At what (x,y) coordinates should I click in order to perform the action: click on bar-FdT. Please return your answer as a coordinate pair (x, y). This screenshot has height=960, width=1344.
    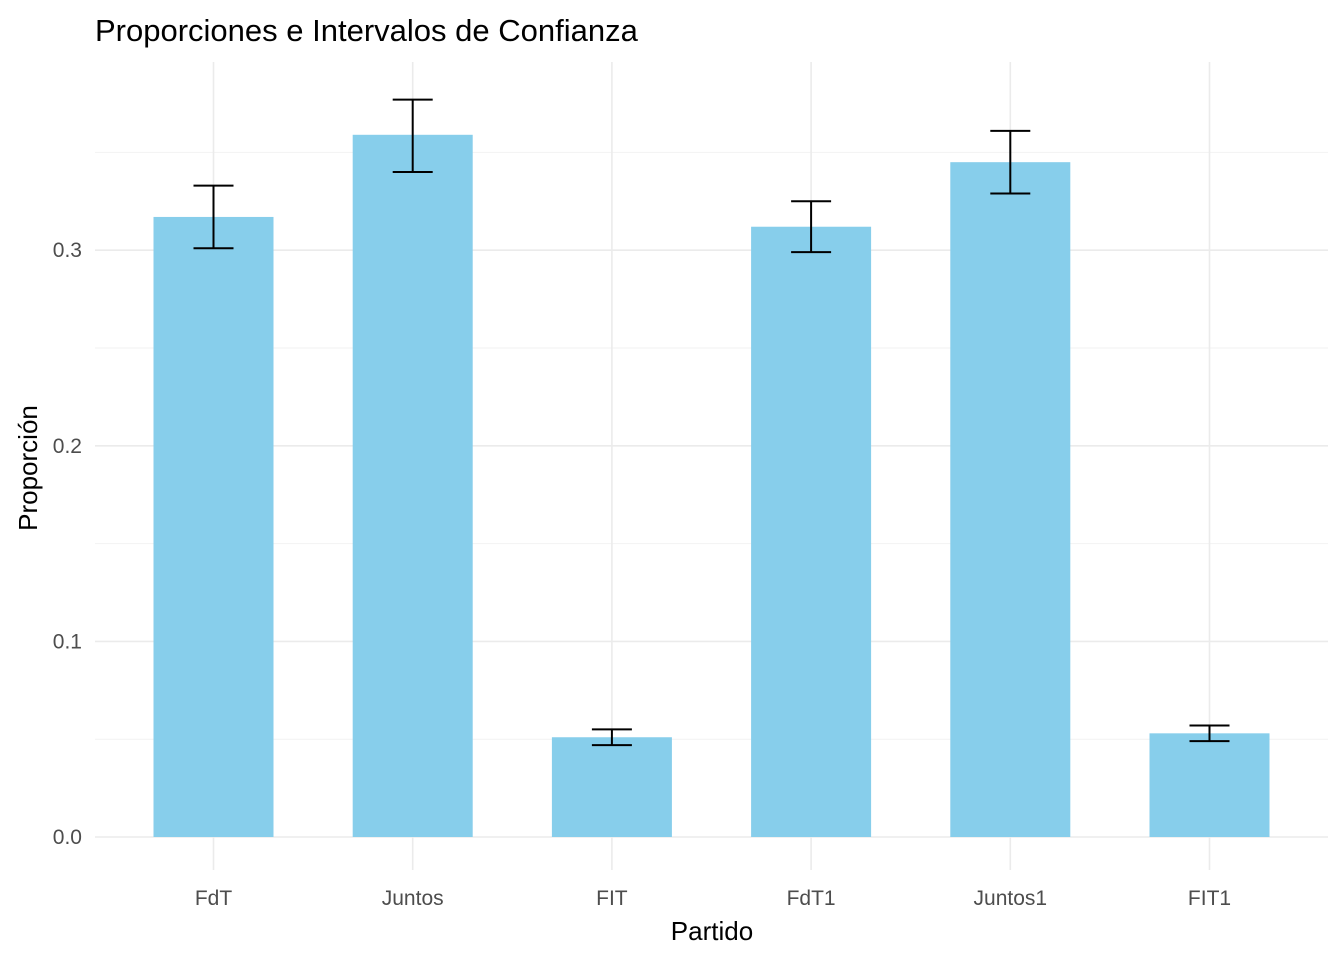
    Looking at the image, I should click on (213, 526).